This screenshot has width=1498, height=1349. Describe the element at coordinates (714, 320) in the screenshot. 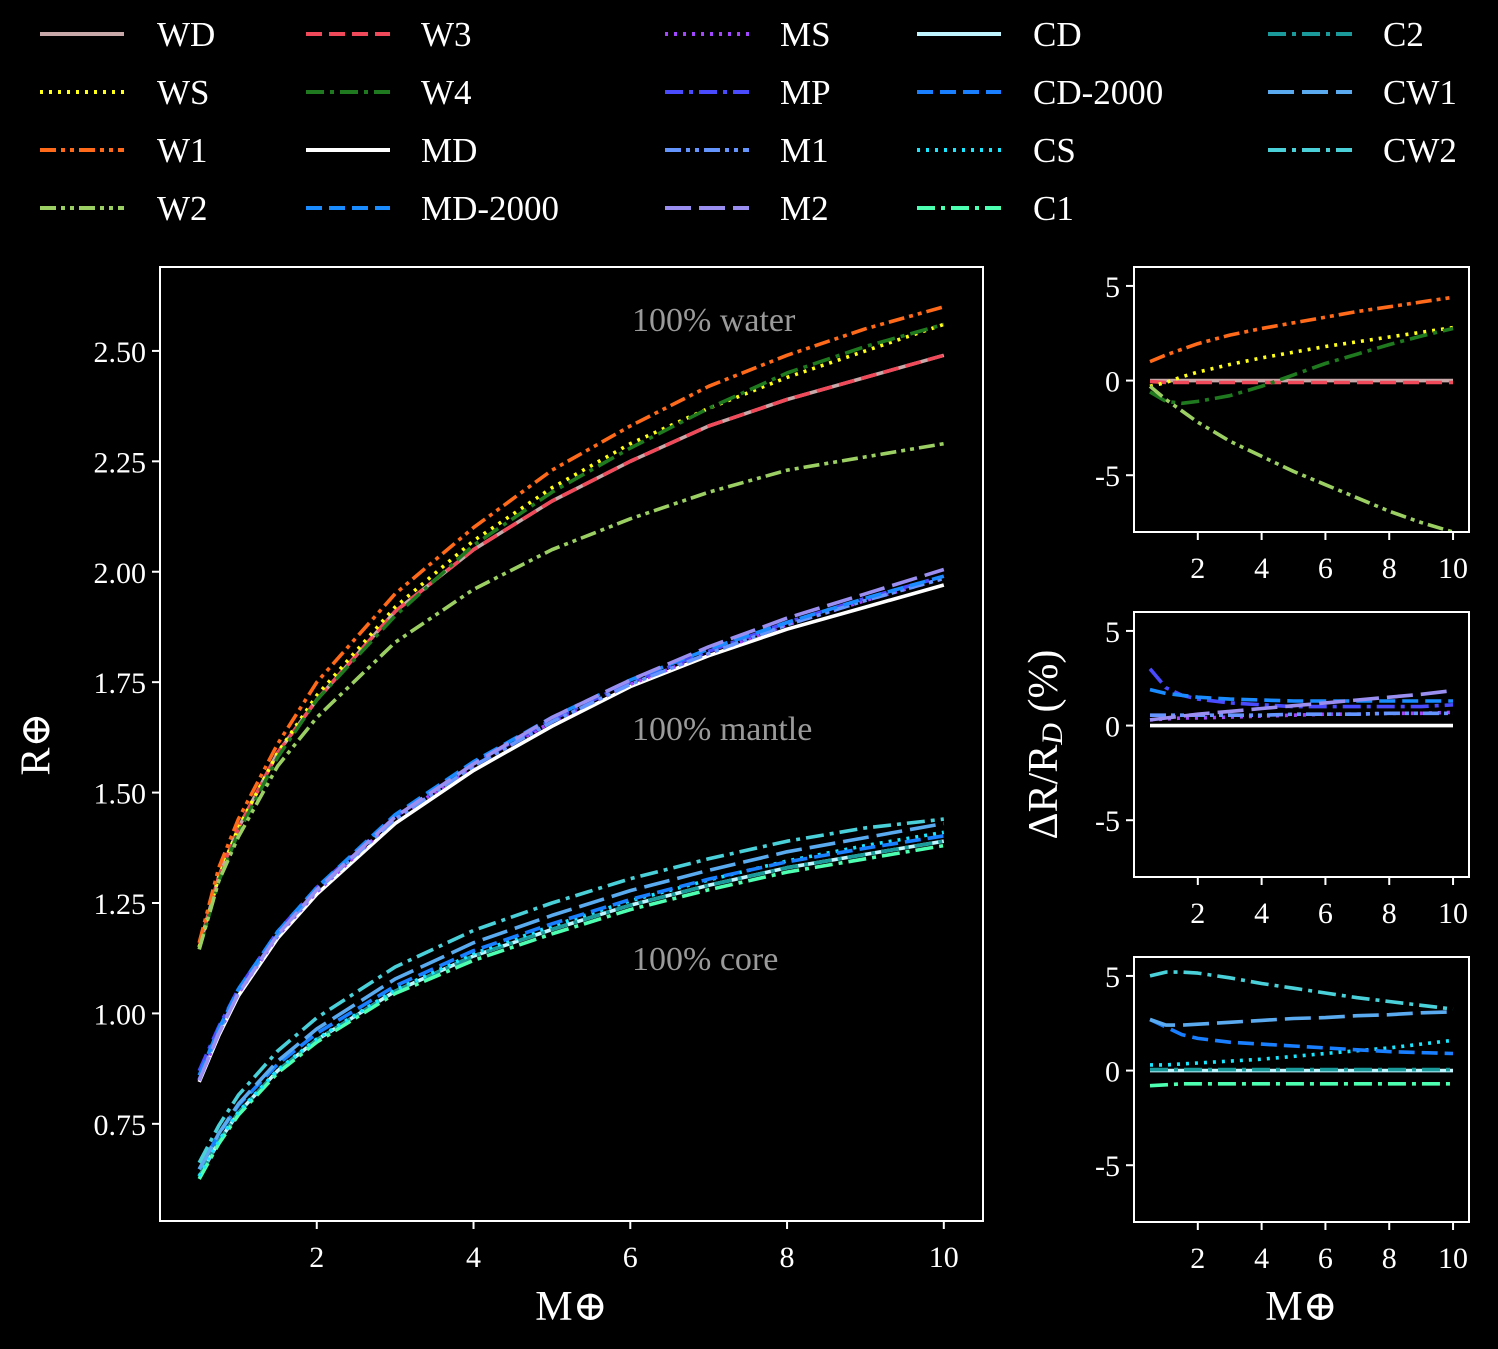

I see `annotation-water: 100% water` at that location.